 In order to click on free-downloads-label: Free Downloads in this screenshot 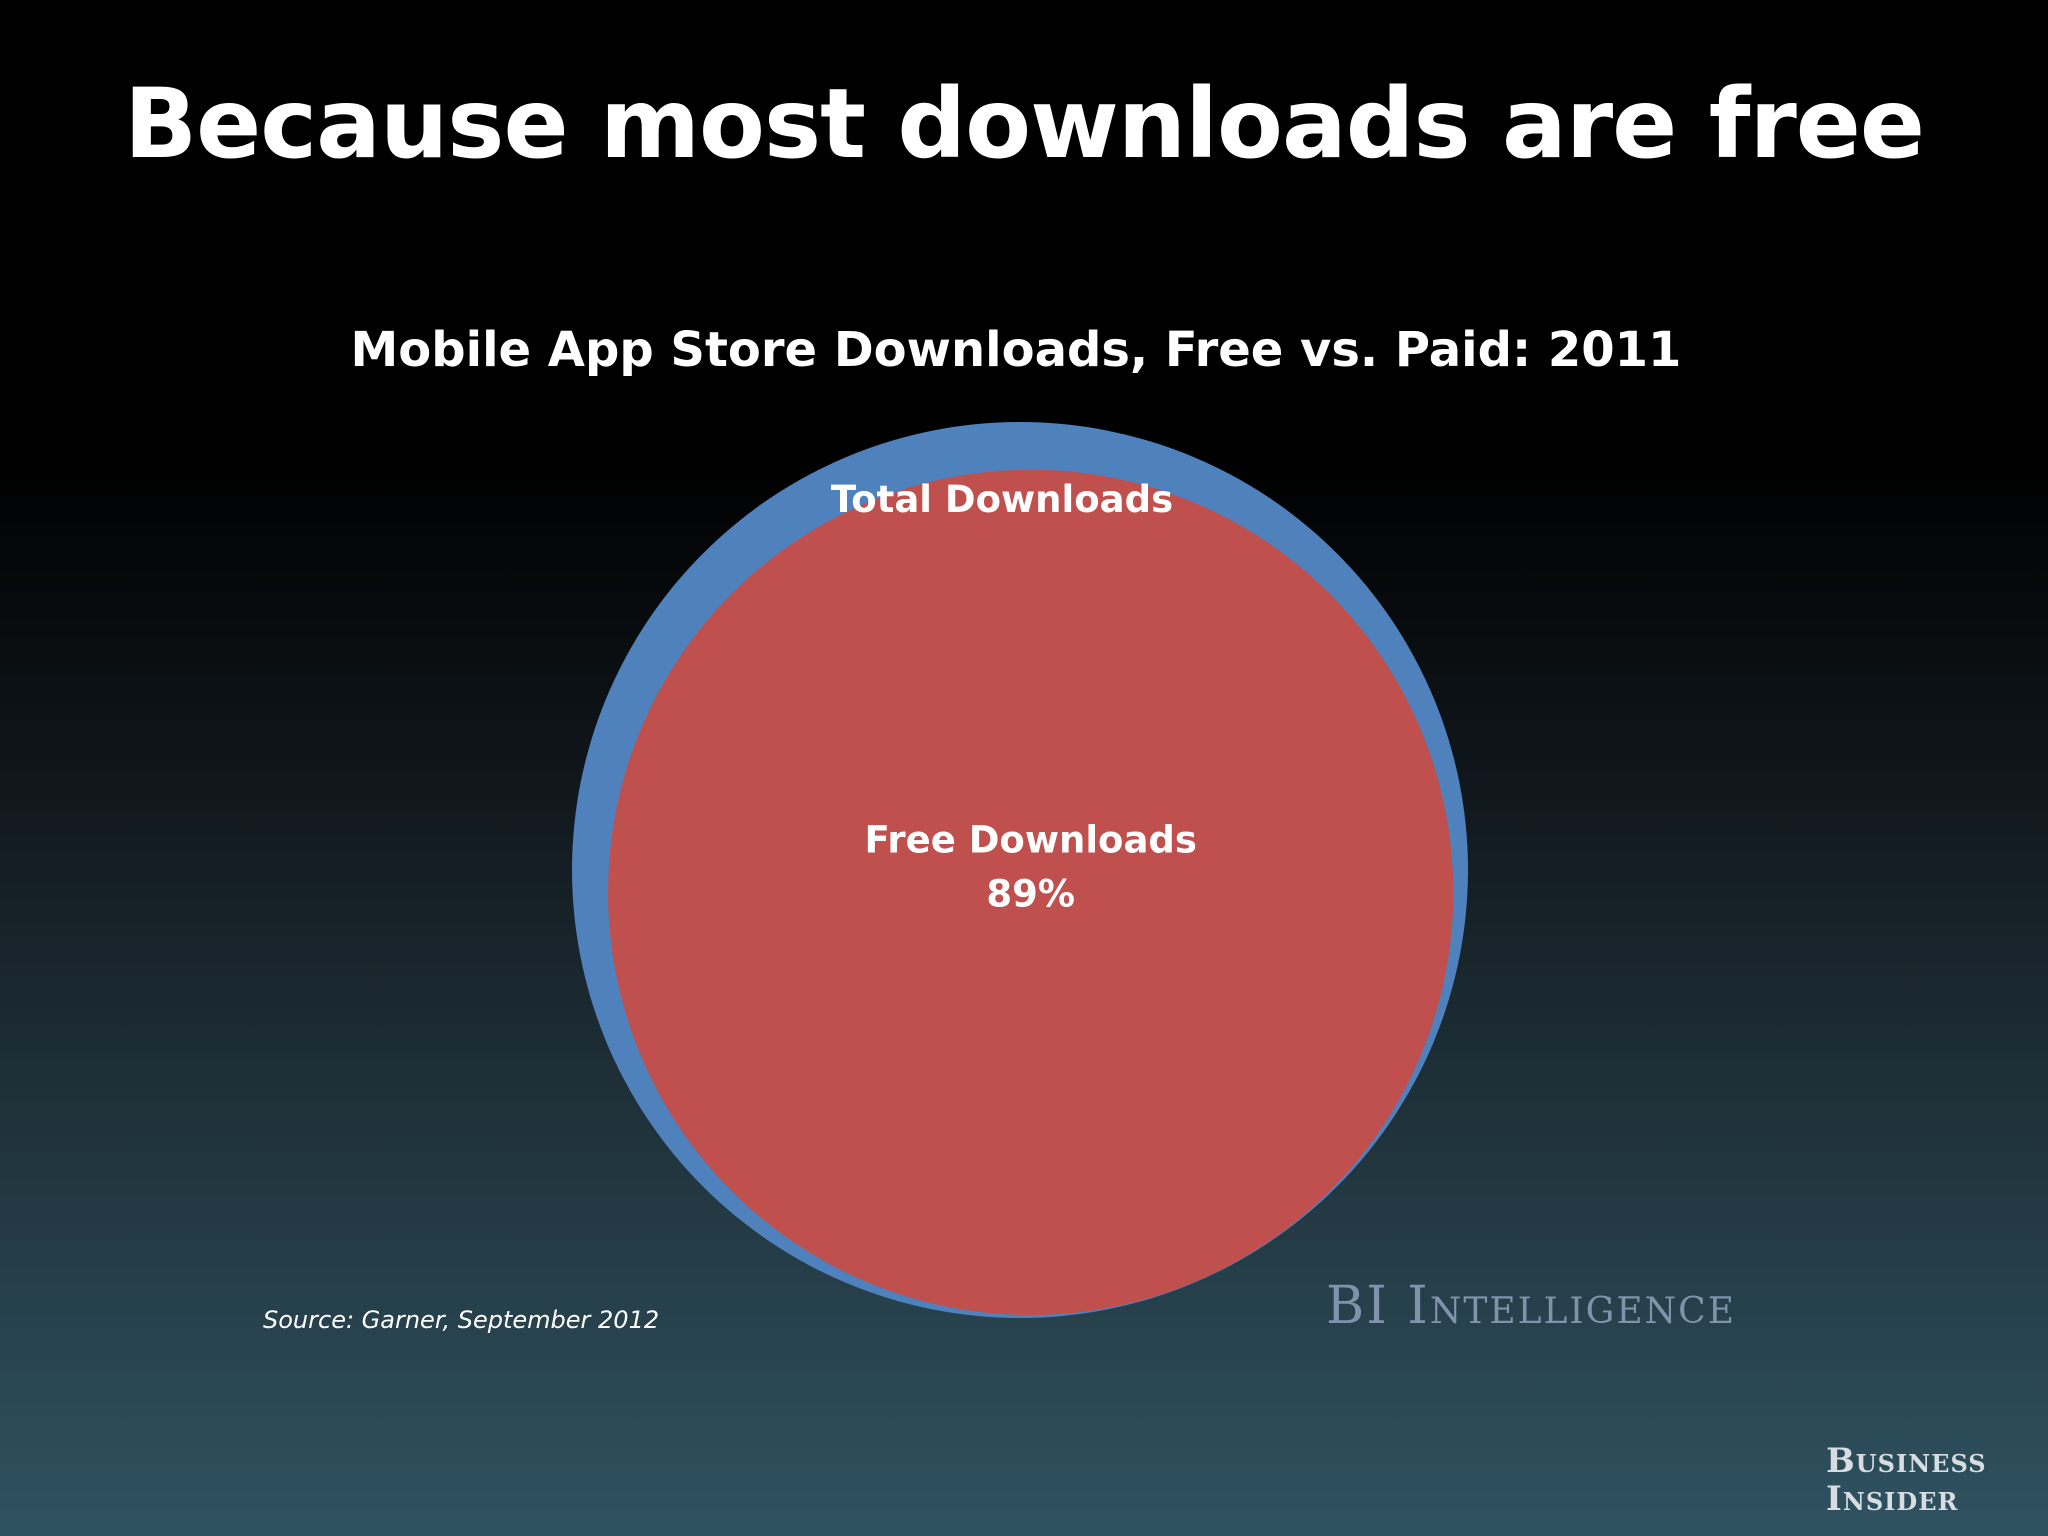, I will do `click(1030, 839)`.